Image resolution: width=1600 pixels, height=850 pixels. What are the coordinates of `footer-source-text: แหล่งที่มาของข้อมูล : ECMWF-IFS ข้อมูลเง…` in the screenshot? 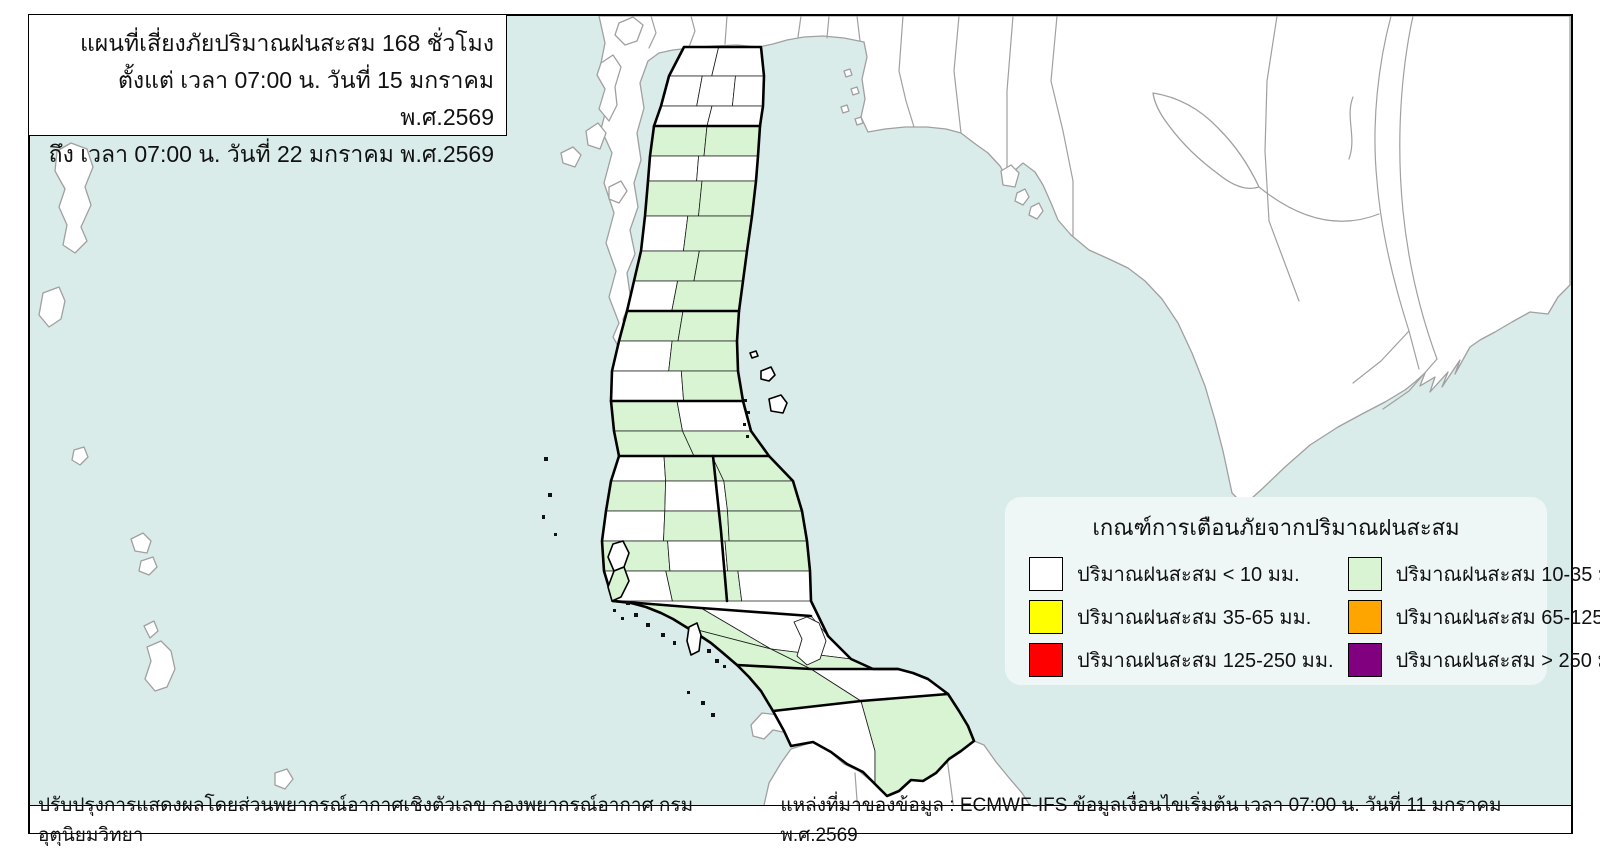 It's located at (1141, 820).